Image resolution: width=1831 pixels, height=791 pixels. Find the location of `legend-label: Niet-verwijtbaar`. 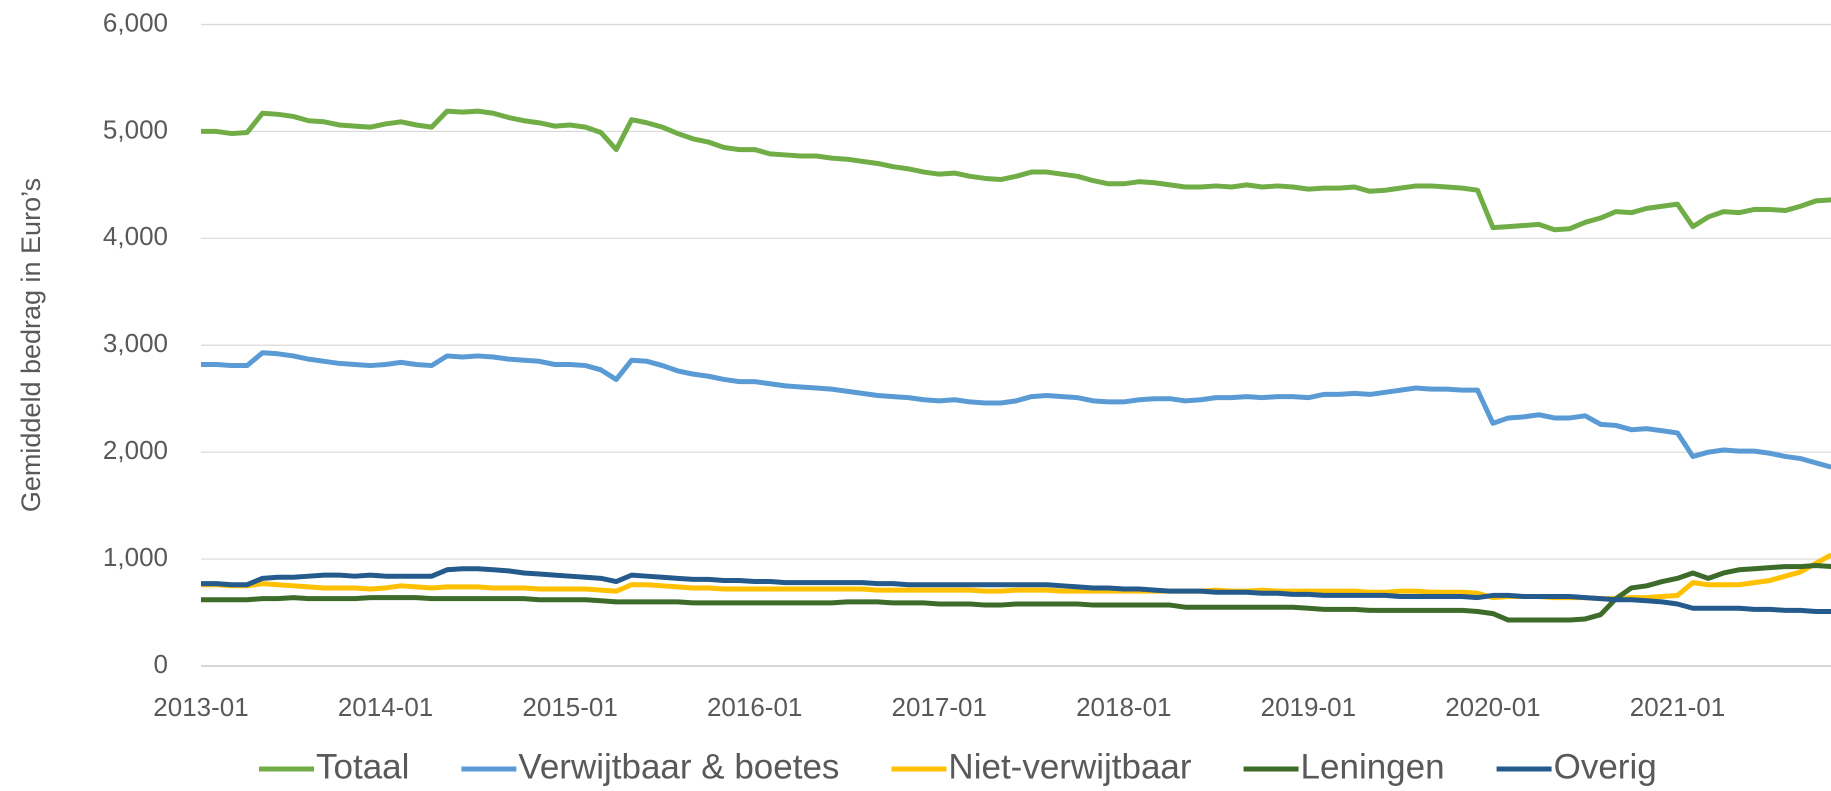

legend-label: Niet-verwijtbaar is located at coordinates (1069, 766).